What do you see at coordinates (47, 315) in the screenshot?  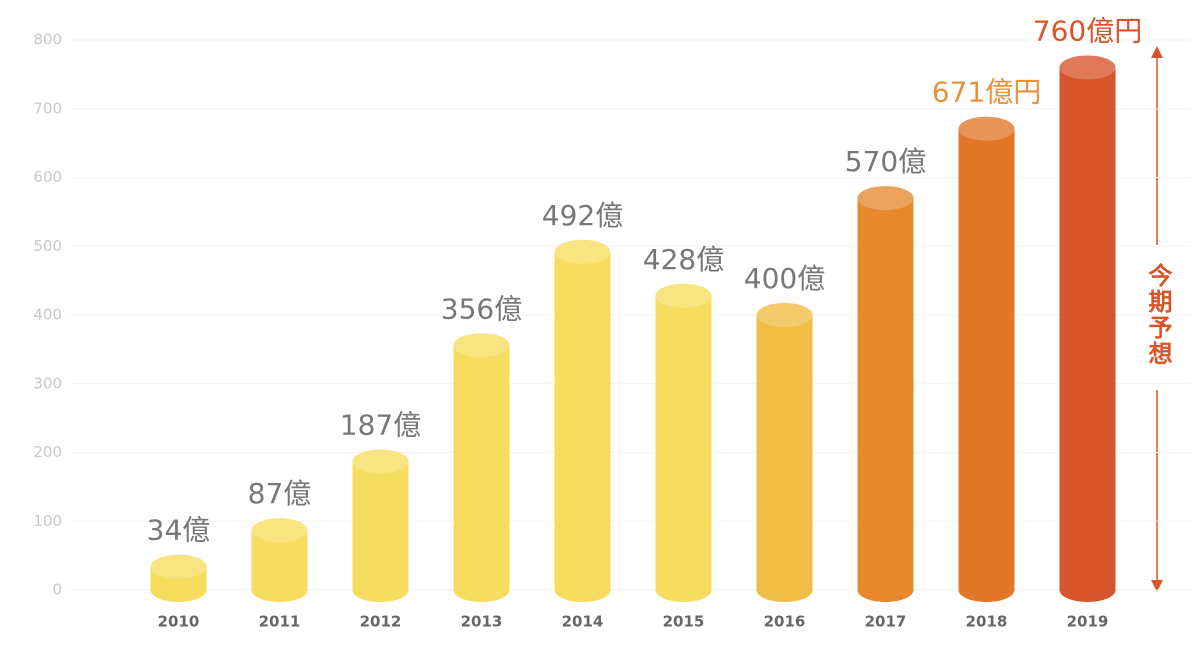 I see `y-tick-label: 400` at bounding box center [47, 315].